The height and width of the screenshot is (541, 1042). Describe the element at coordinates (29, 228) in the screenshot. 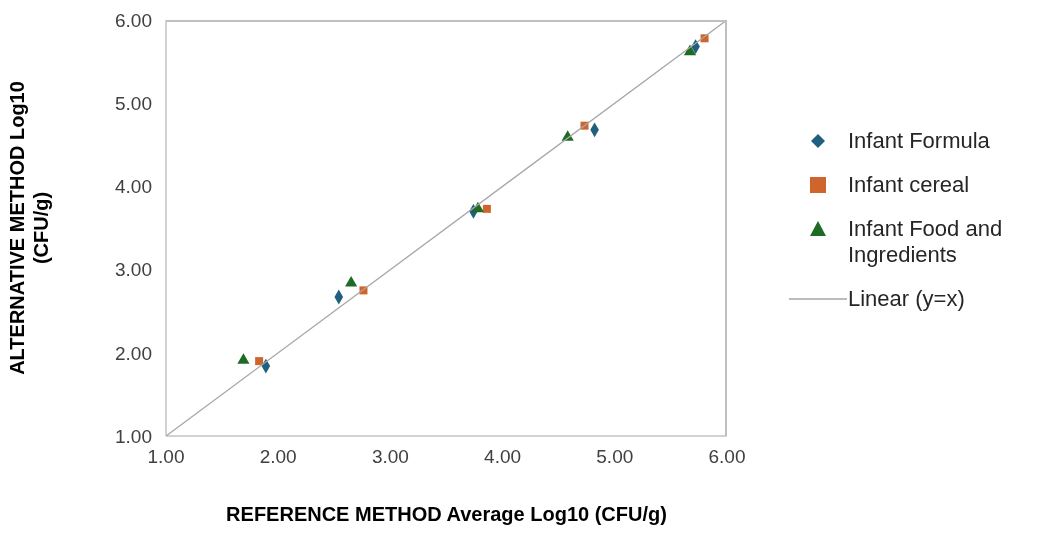

I see `y-axis-title: ALTERNATIVE METHOD Log10 (CFU/g)` at that location.